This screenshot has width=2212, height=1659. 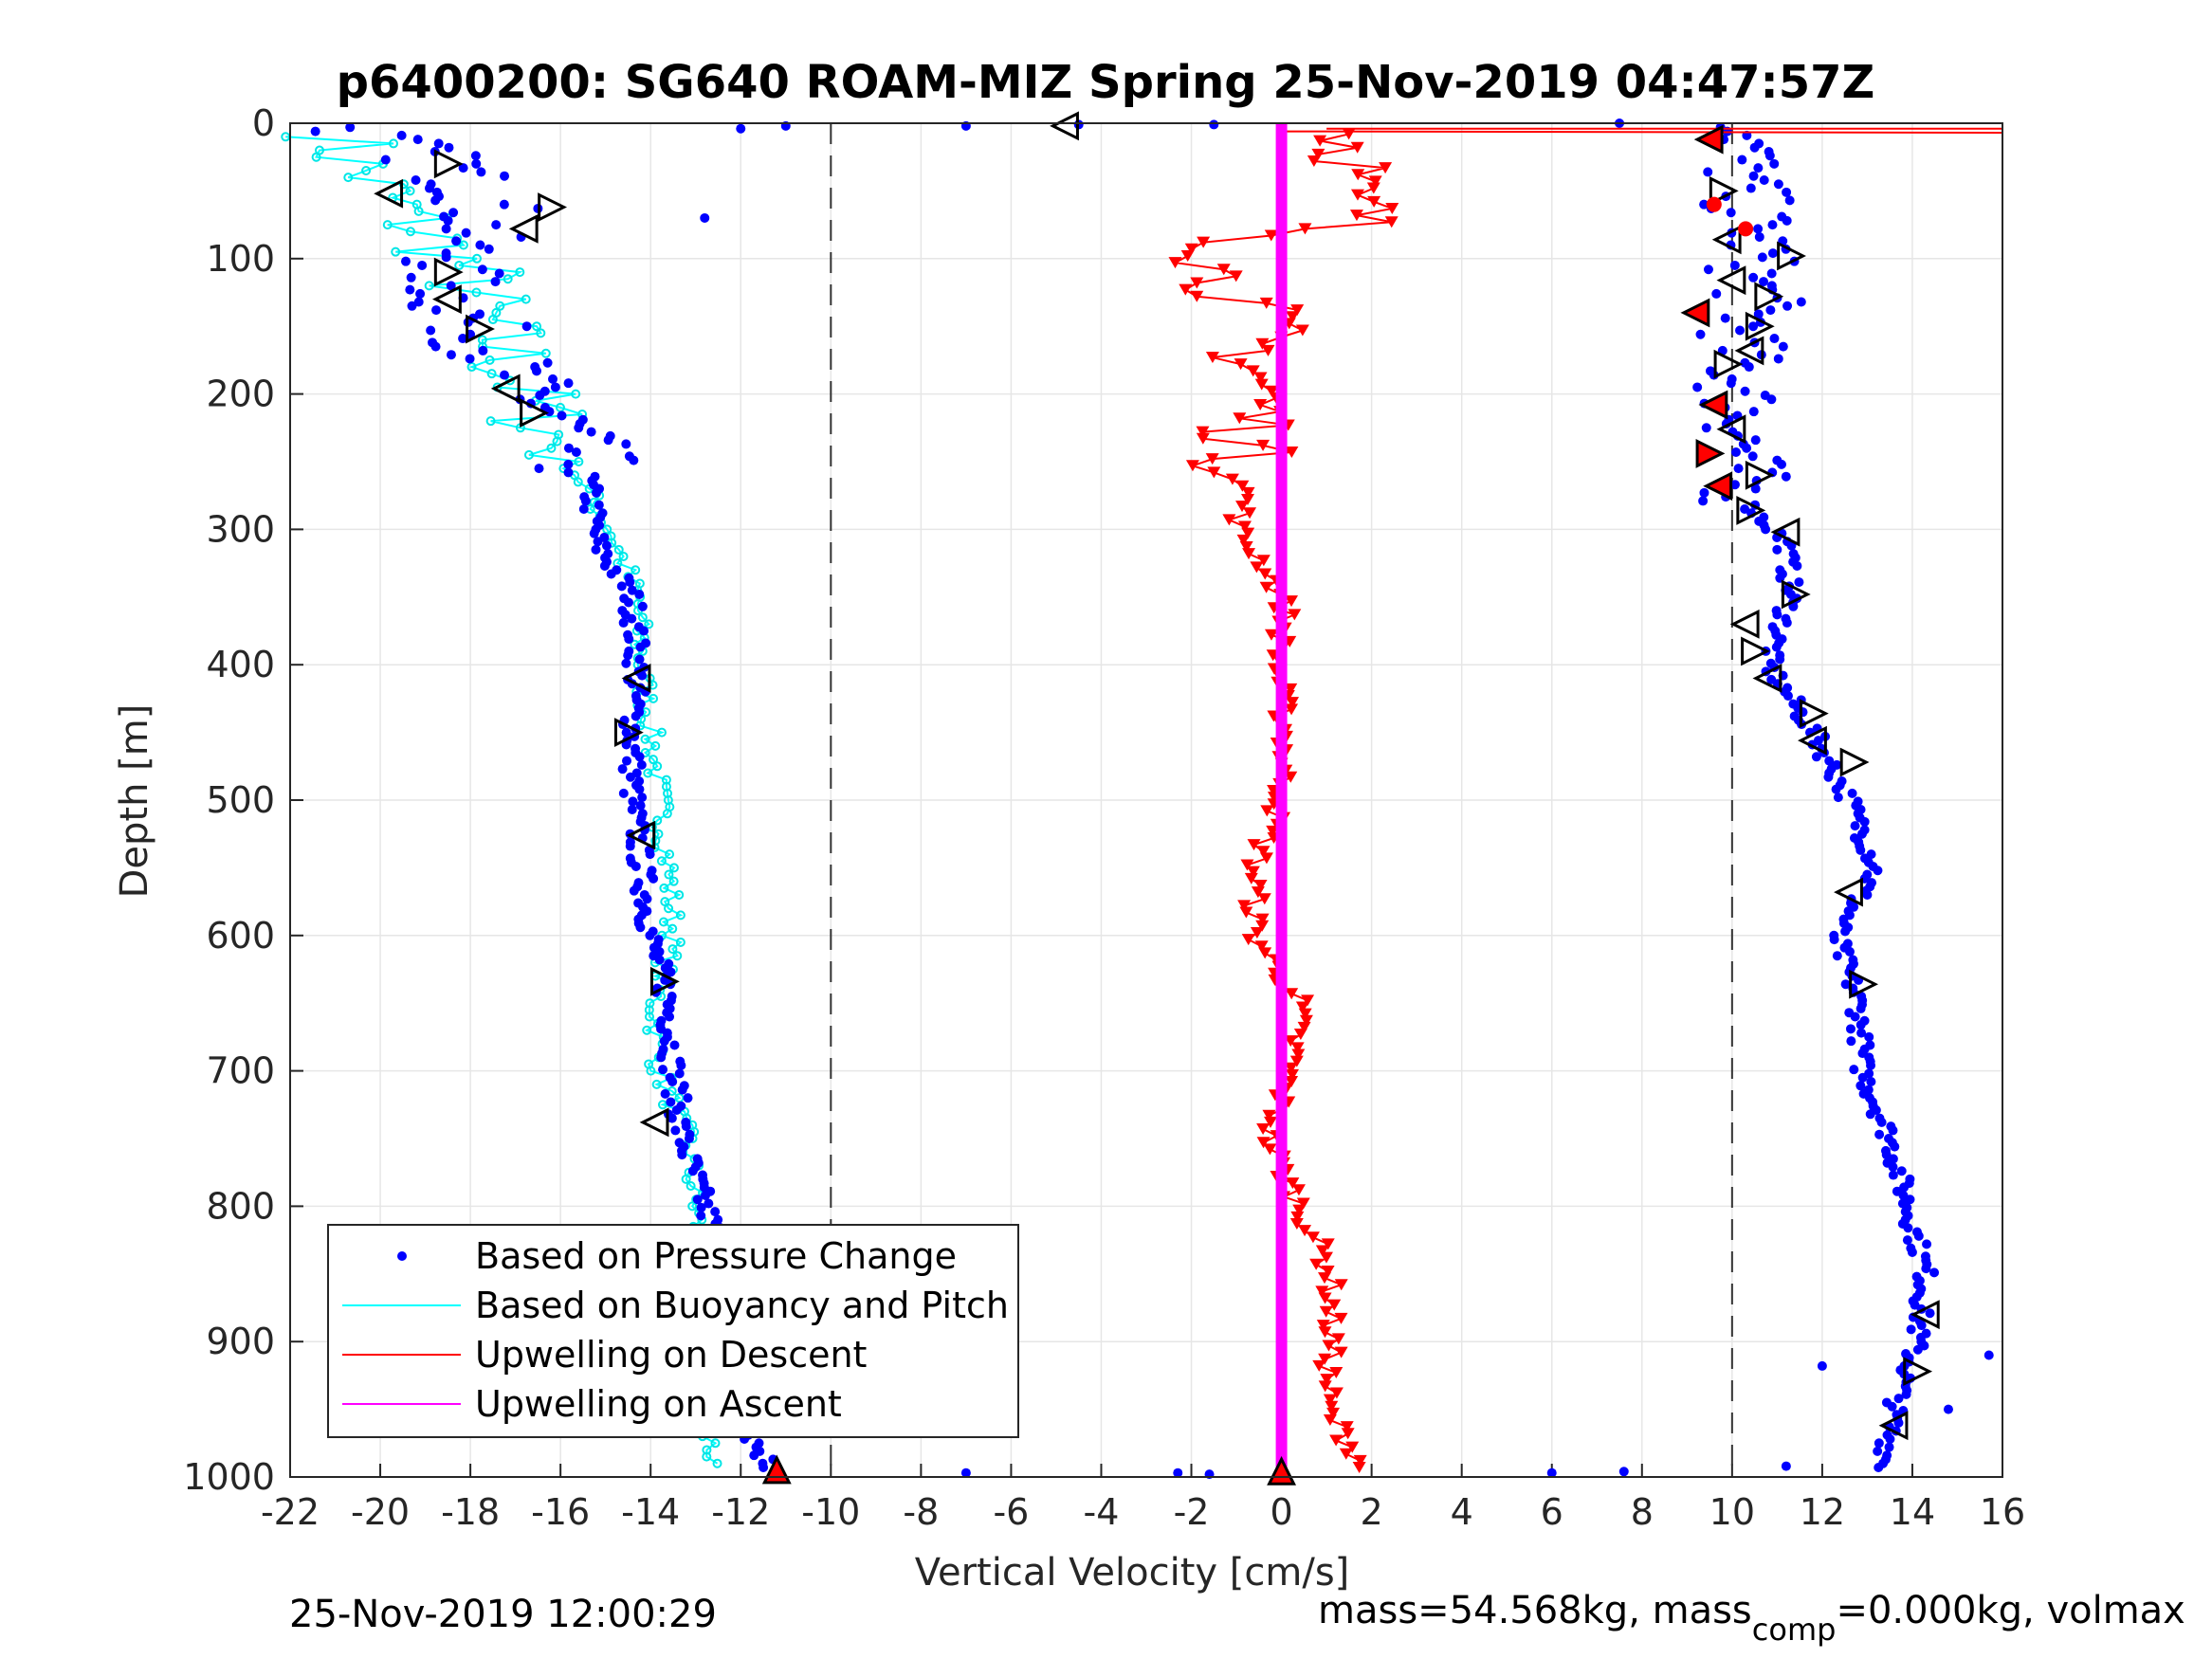 What do you see at coordinates (240, 259) in the screenshot?
I see `y-tick-label: 100` at bounding box center [240, 259].